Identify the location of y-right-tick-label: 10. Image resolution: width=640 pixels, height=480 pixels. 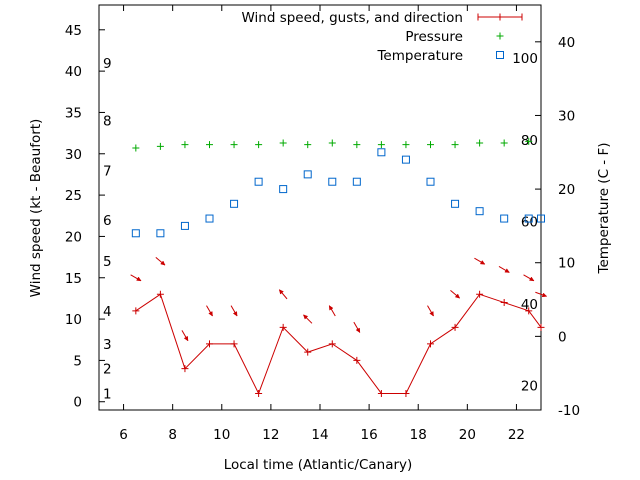
(566, 264).